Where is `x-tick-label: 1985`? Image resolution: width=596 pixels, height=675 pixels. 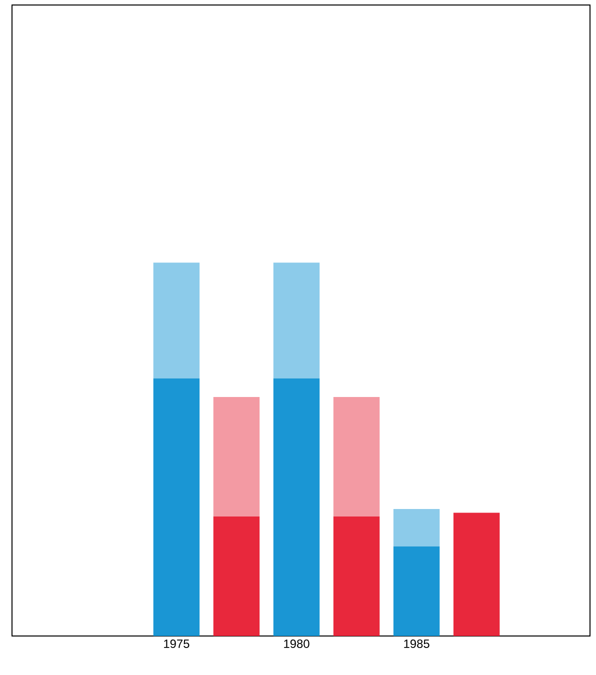
x-tick-label: 1985 is located at coordinates (417, 644).